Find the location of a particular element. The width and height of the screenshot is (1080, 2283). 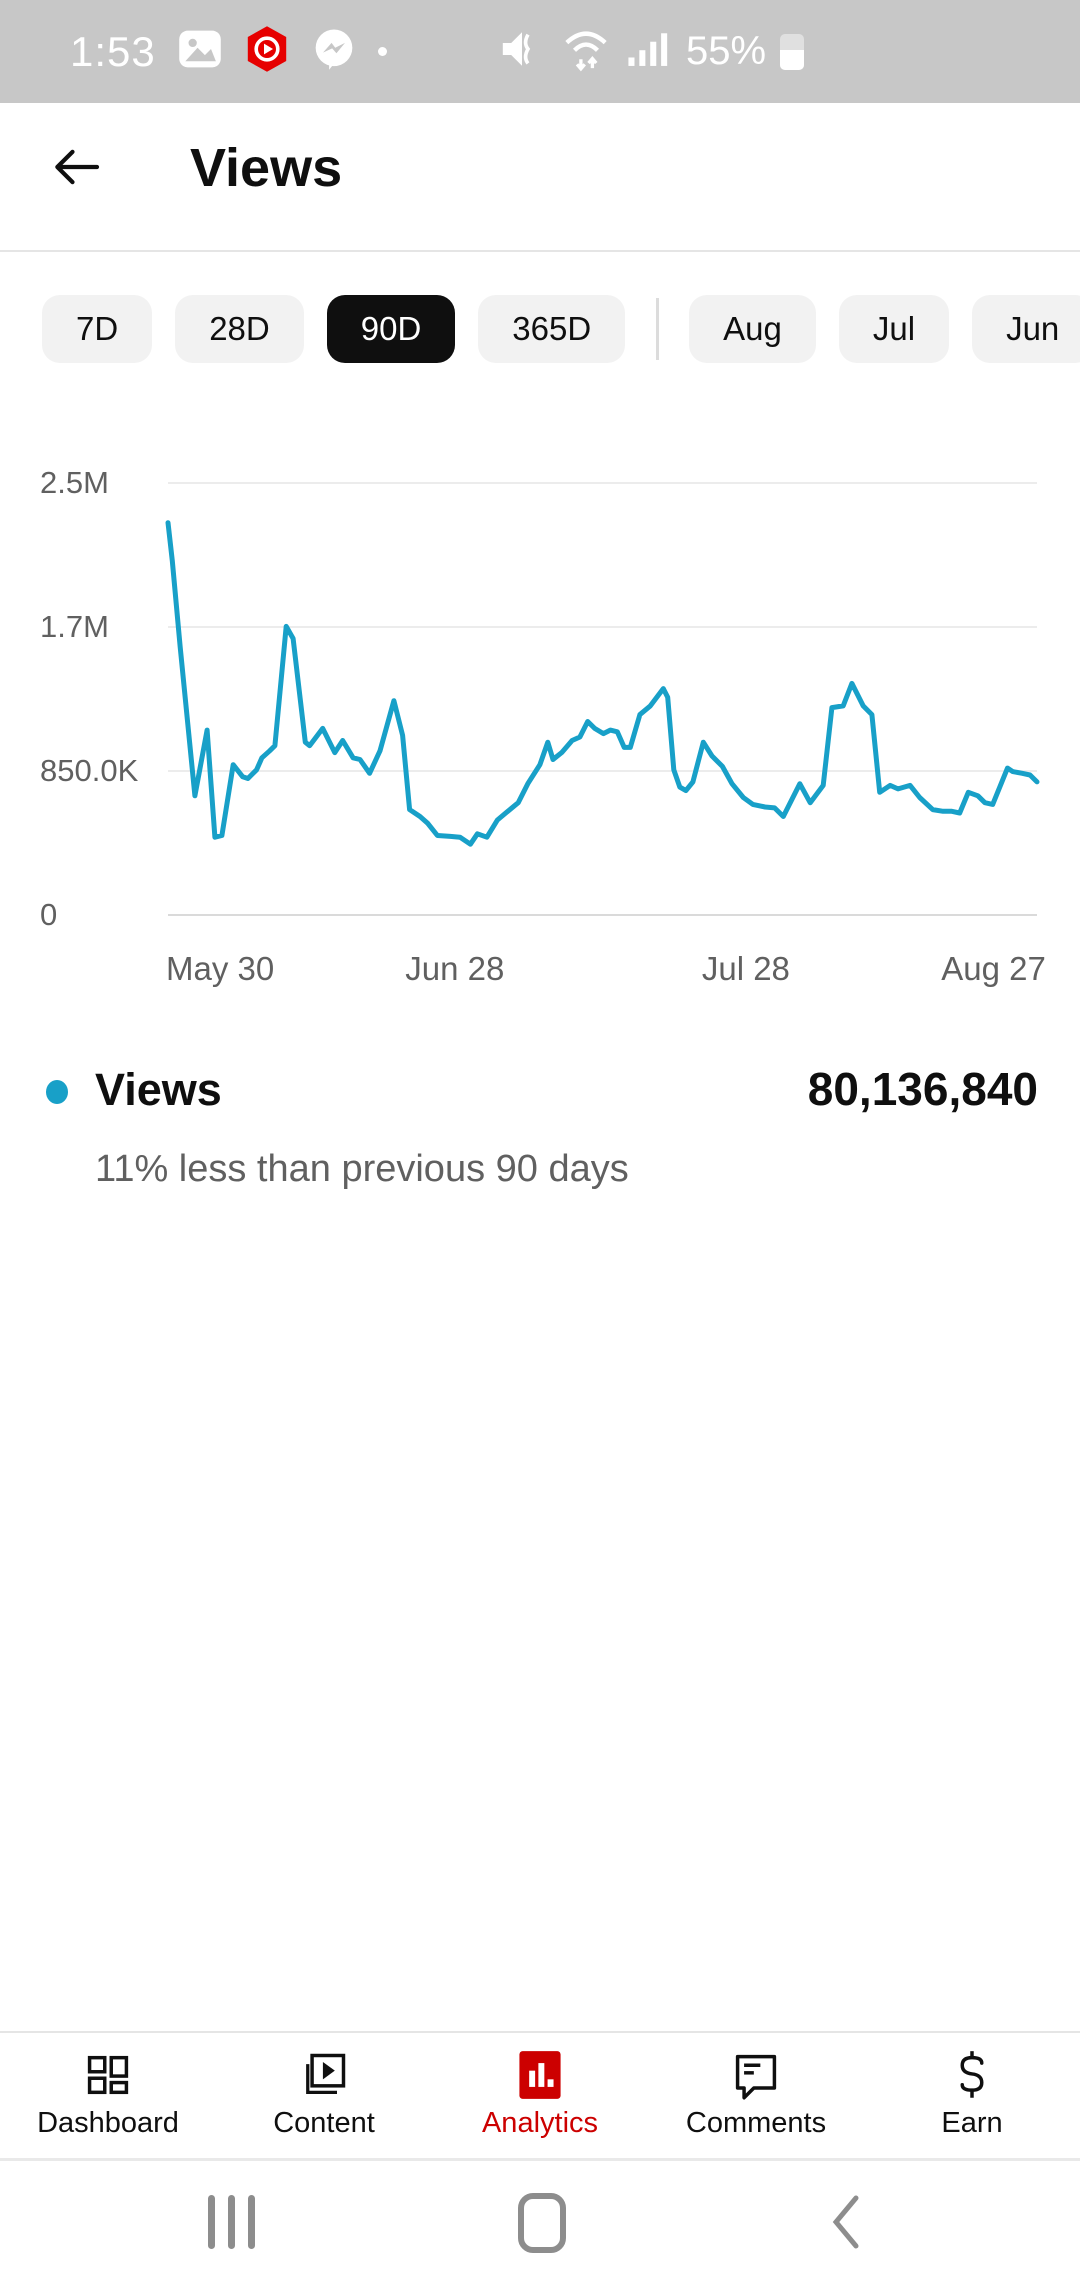

nav-item-analytics: Analytics is located at coordinates (540, 2096).